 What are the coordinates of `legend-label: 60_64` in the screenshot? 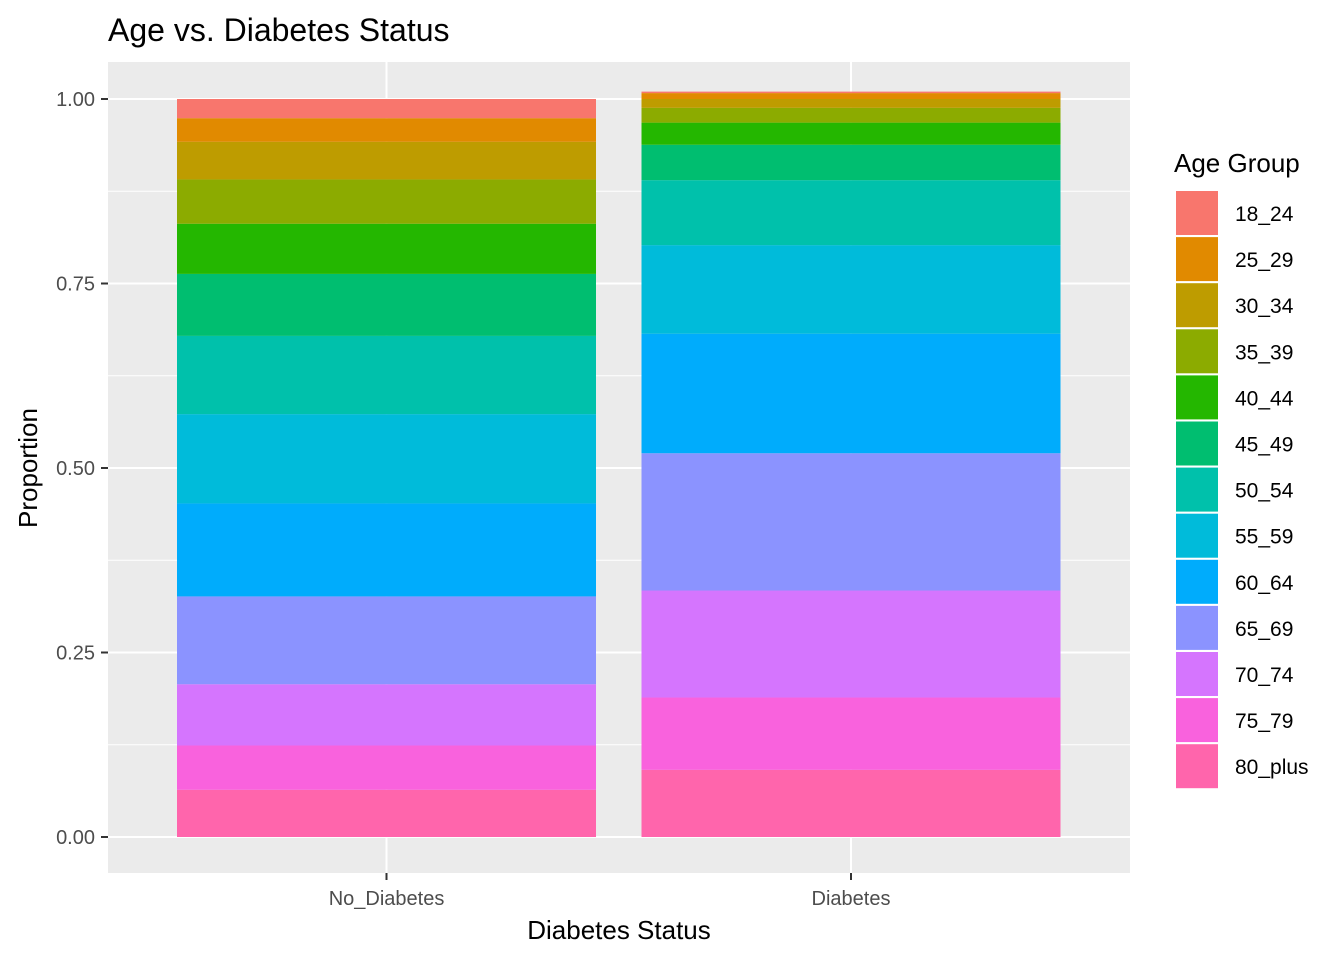 It's located at (1264, 583).